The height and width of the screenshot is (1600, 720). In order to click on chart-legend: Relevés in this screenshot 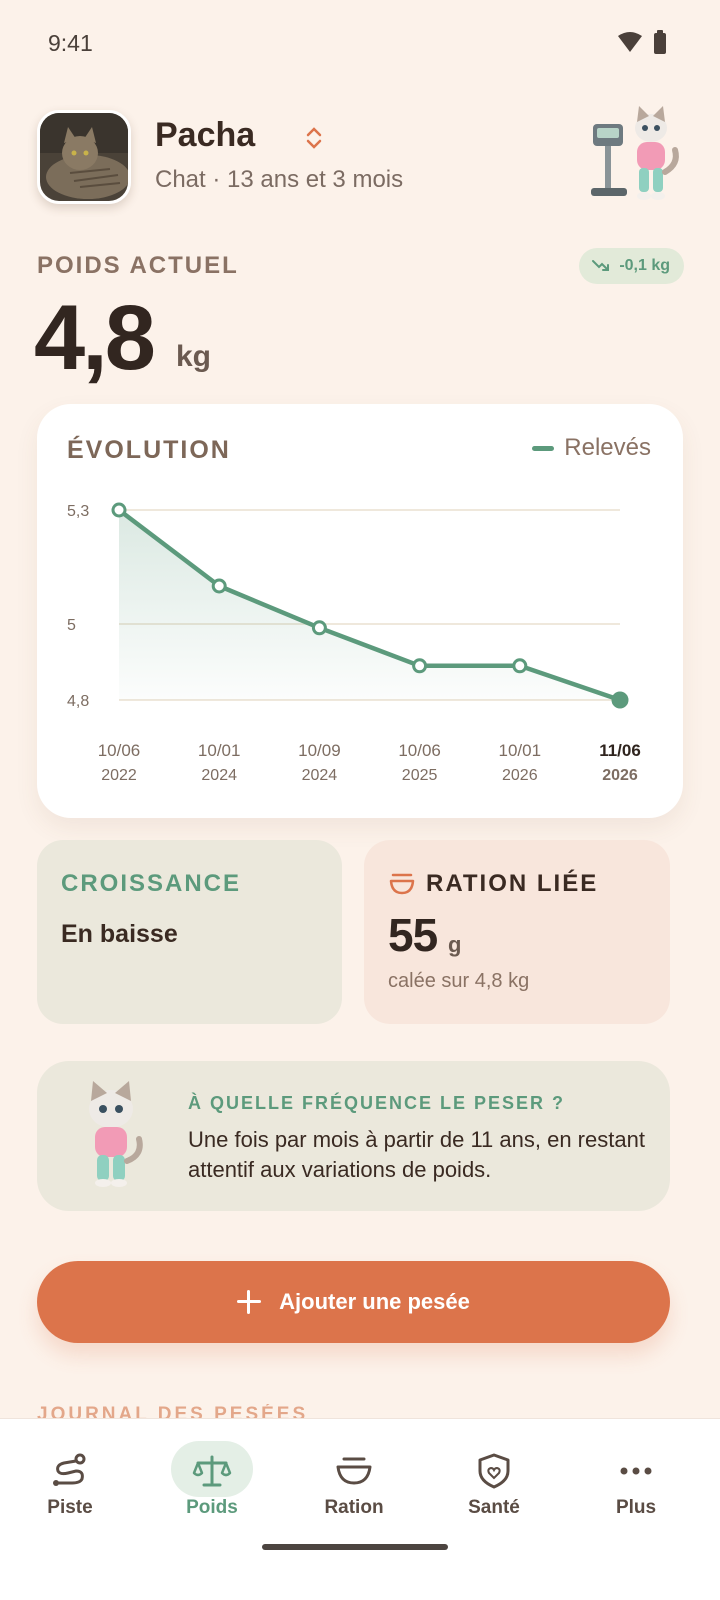, I will do `click(591, 448)`.